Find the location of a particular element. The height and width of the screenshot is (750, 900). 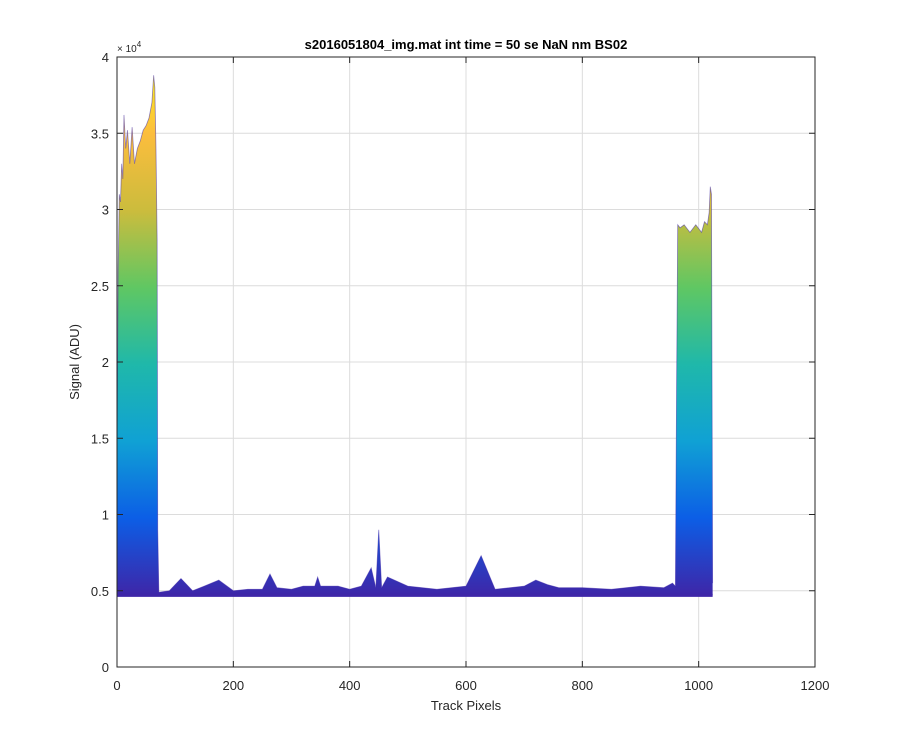

y-axis-label: Signal (ADU) is located at coordinates (74, 362).